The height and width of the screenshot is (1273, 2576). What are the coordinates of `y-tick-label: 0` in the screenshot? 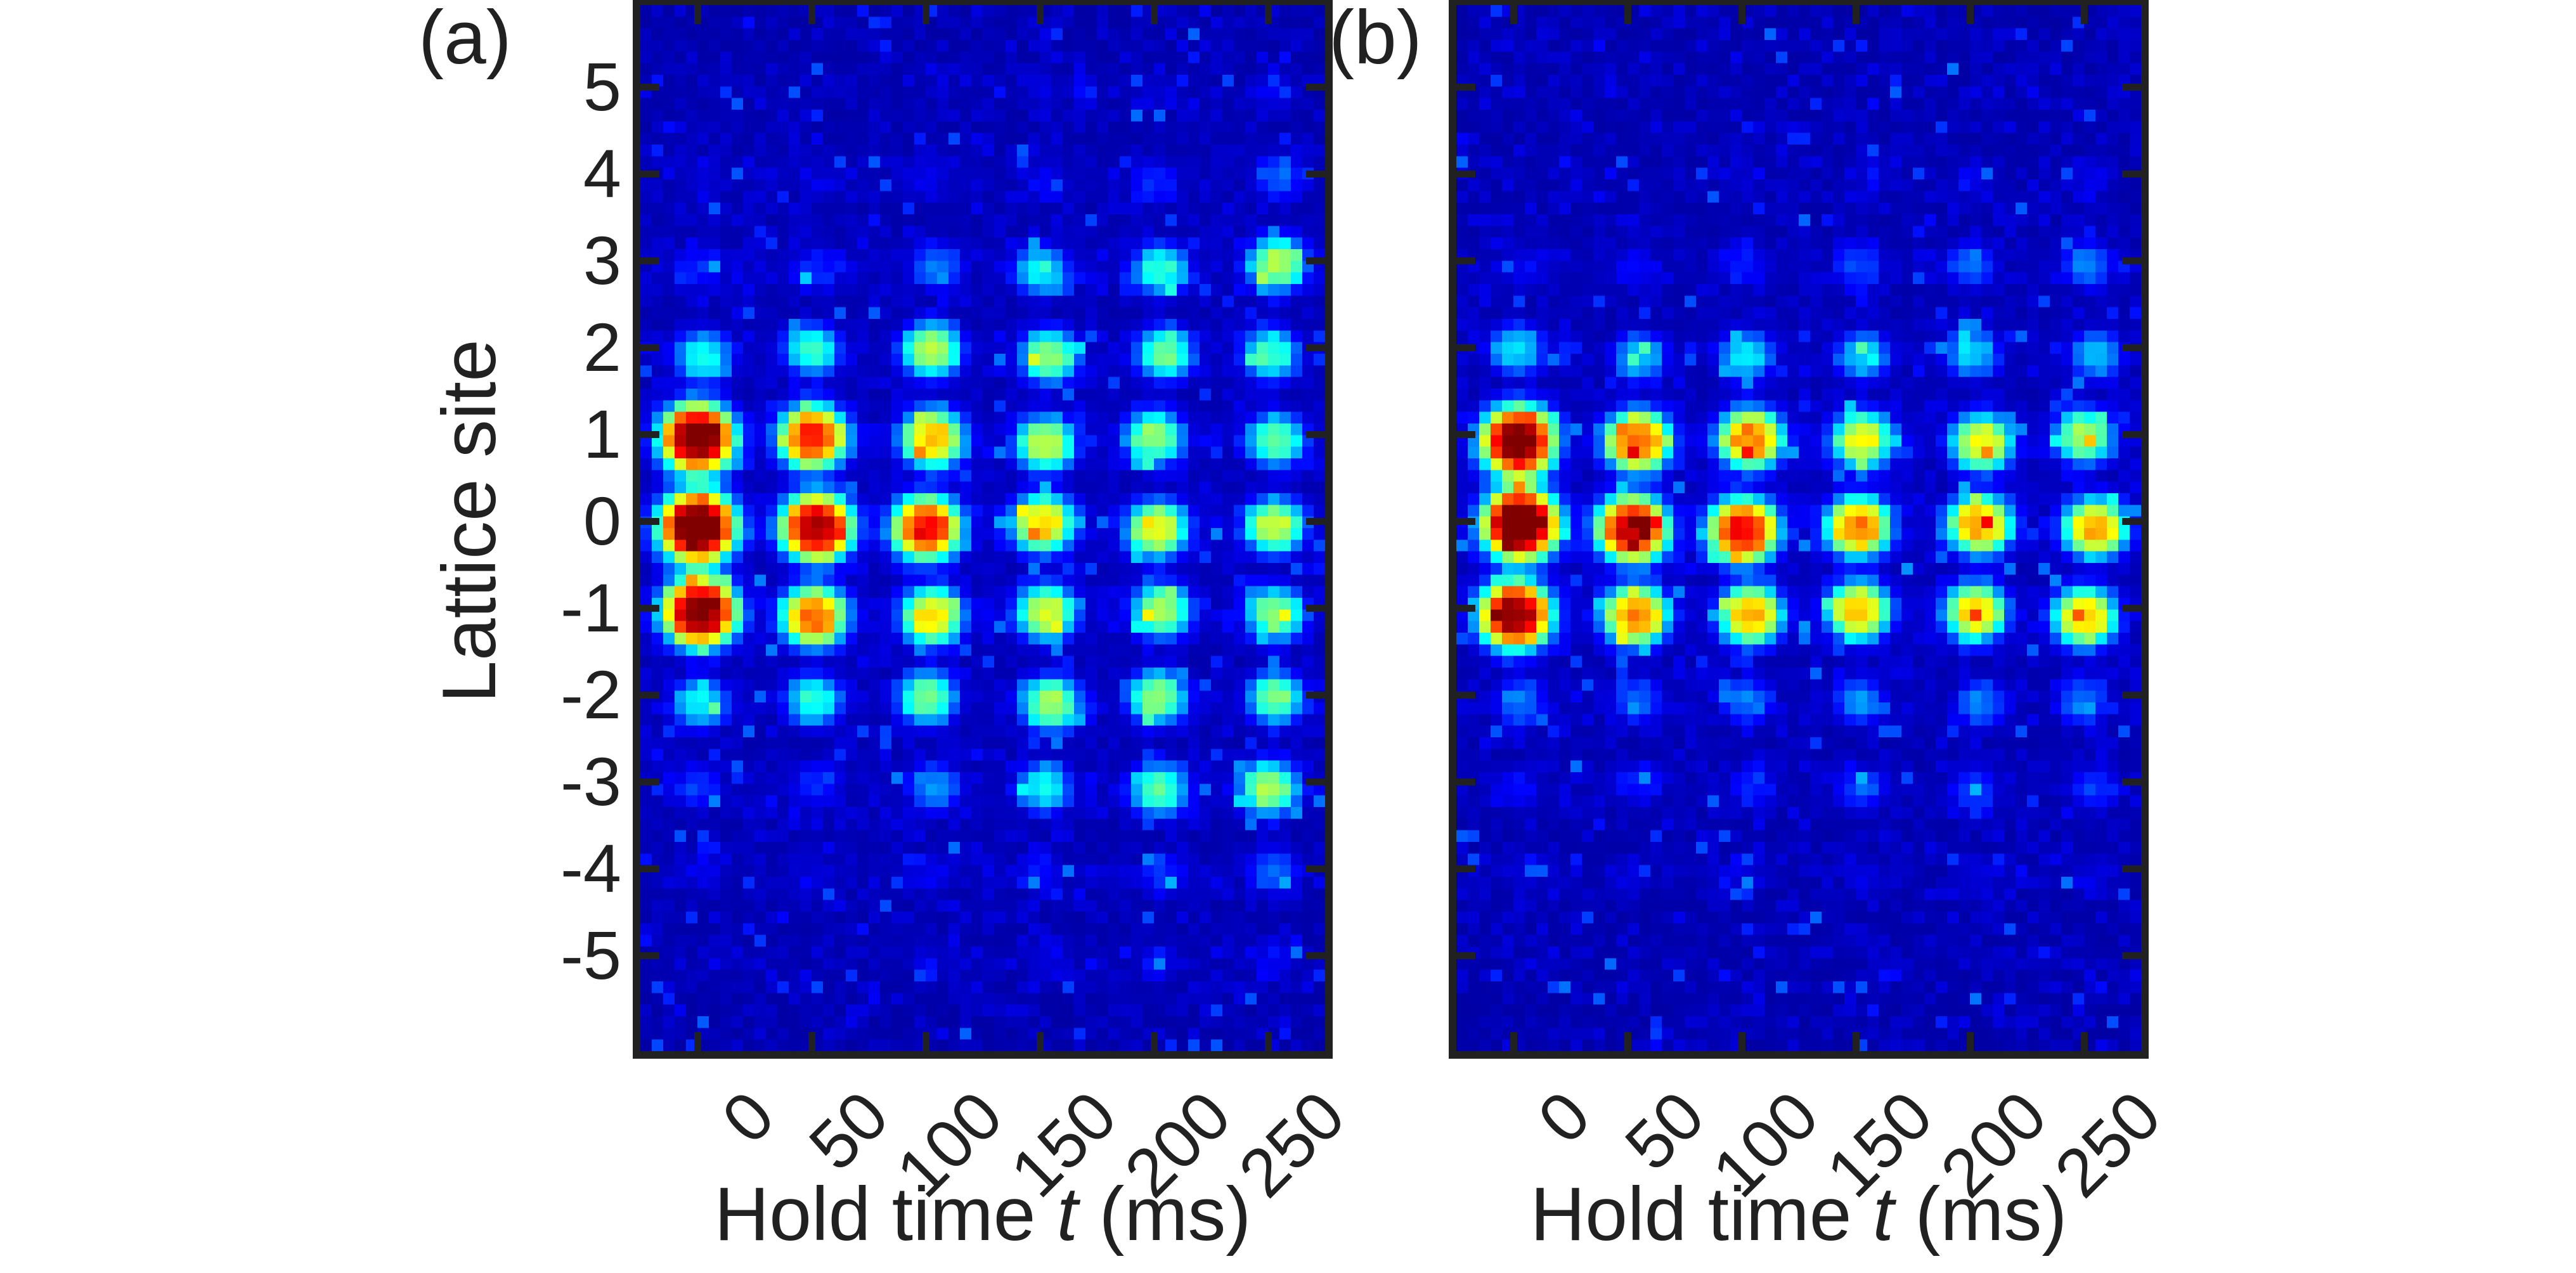 It's located at (602, 520).